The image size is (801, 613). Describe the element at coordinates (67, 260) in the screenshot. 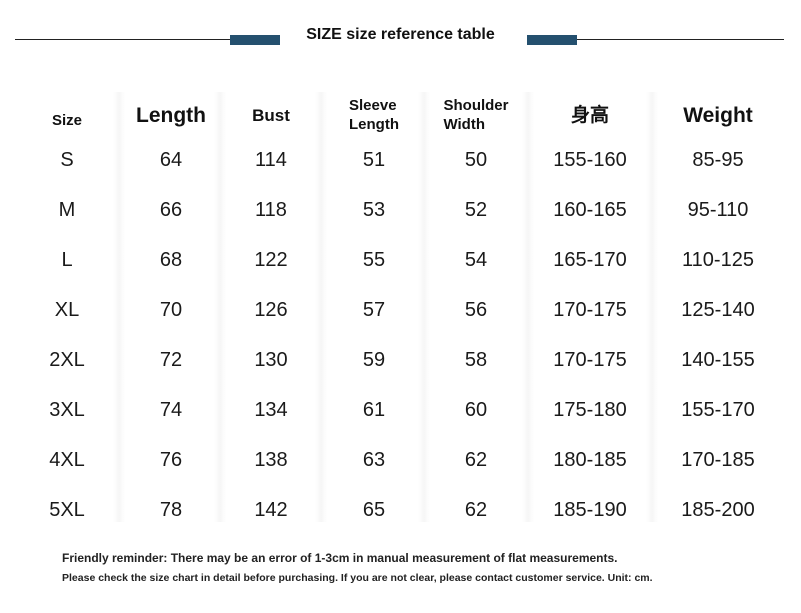

I see `table-cell: L` at that location.